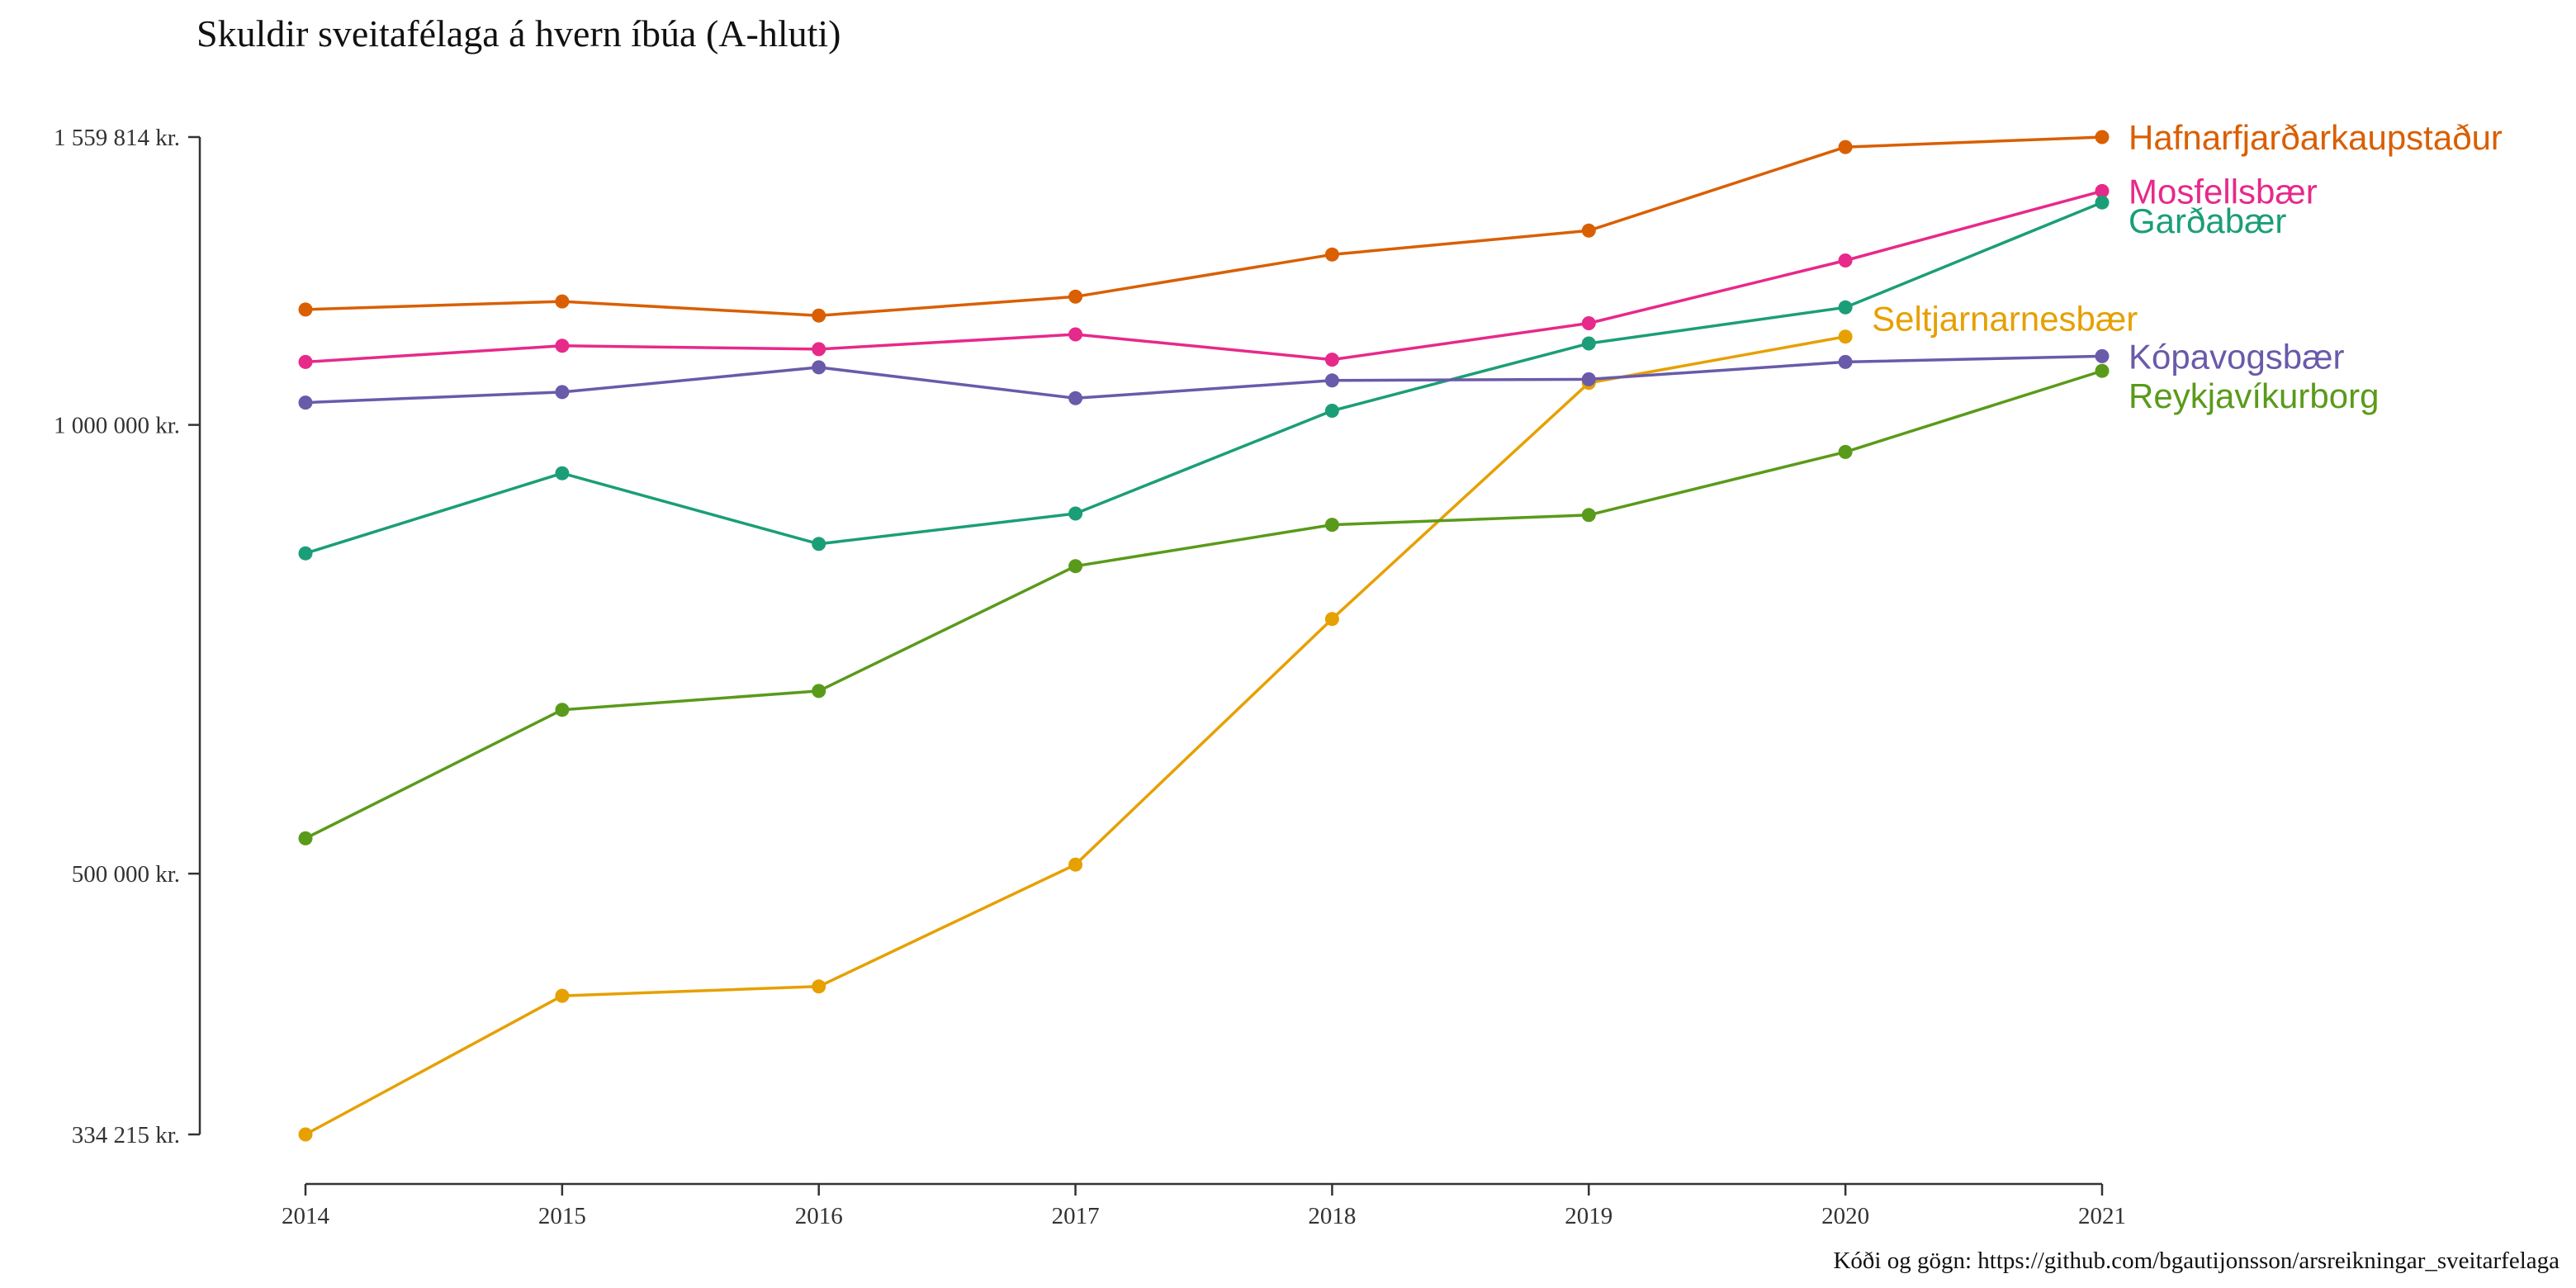  What do you see at coordinates (1204, 1205) in the screenshot?
I see `x-axis: 2014 2015 2016 2017 2018 2019 2020 2021` at bounding box center [1204, 1205].